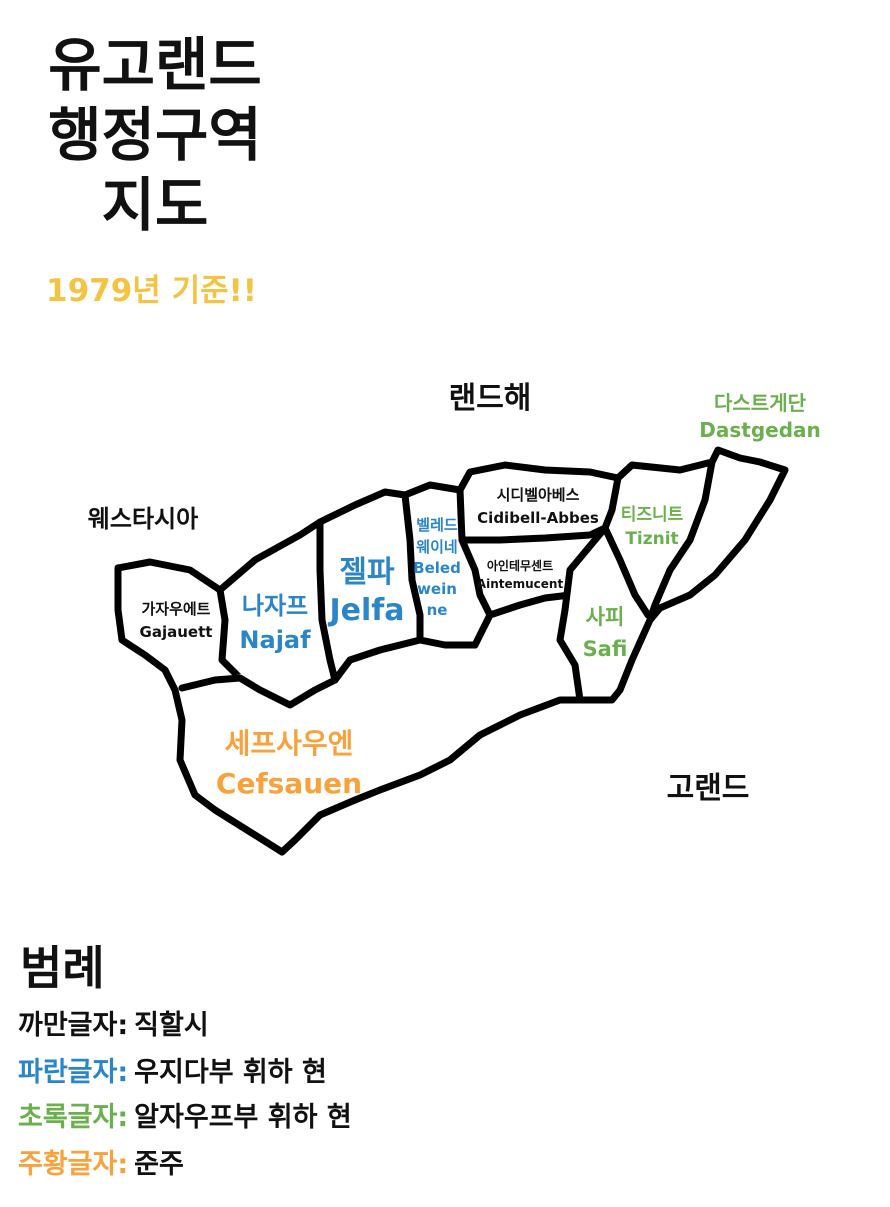 The image size is (890, 1207). Describe the element at coordinates (681, 541) in the screenshot. I see `boundary-tiznit-dastgedan` at that location.